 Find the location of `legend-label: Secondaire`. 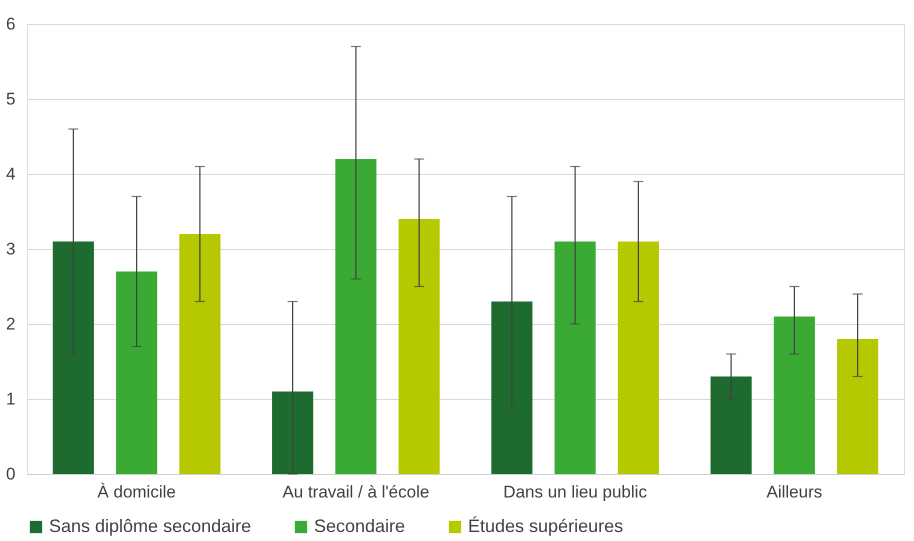

legend-label: Secondaire is located at coordinates (360, 526).